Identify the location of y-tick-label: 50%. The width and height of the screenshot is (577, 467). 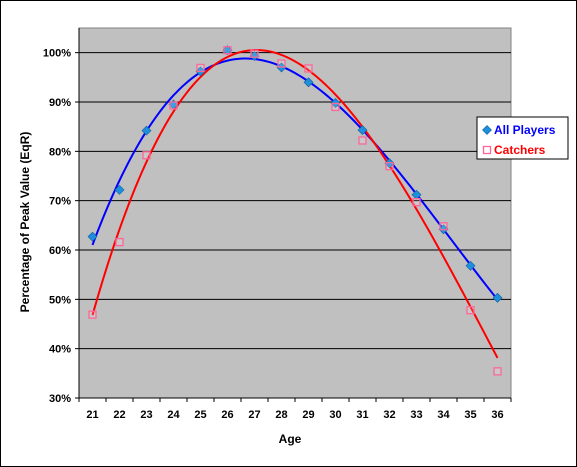
(60, 300).